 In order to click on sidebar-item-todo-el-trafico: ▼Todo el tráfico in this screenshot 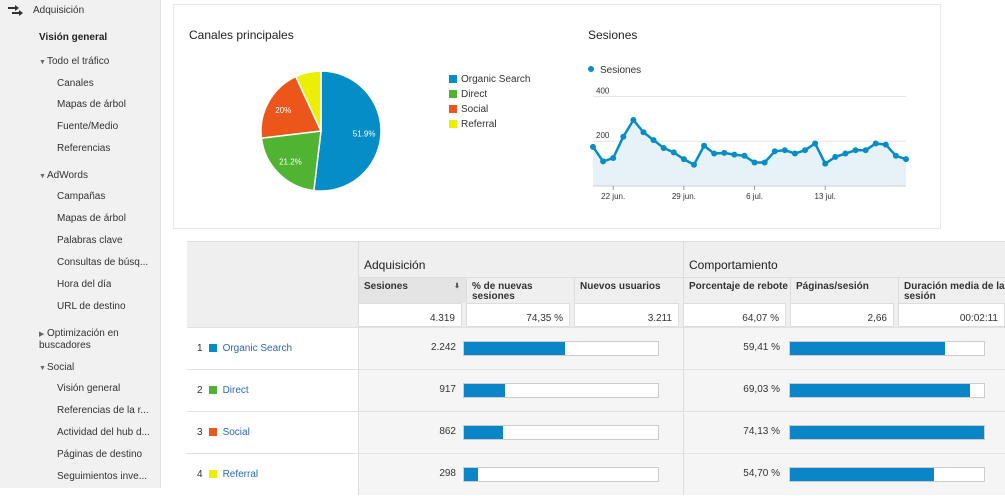, I will do `click(74, 61)`.